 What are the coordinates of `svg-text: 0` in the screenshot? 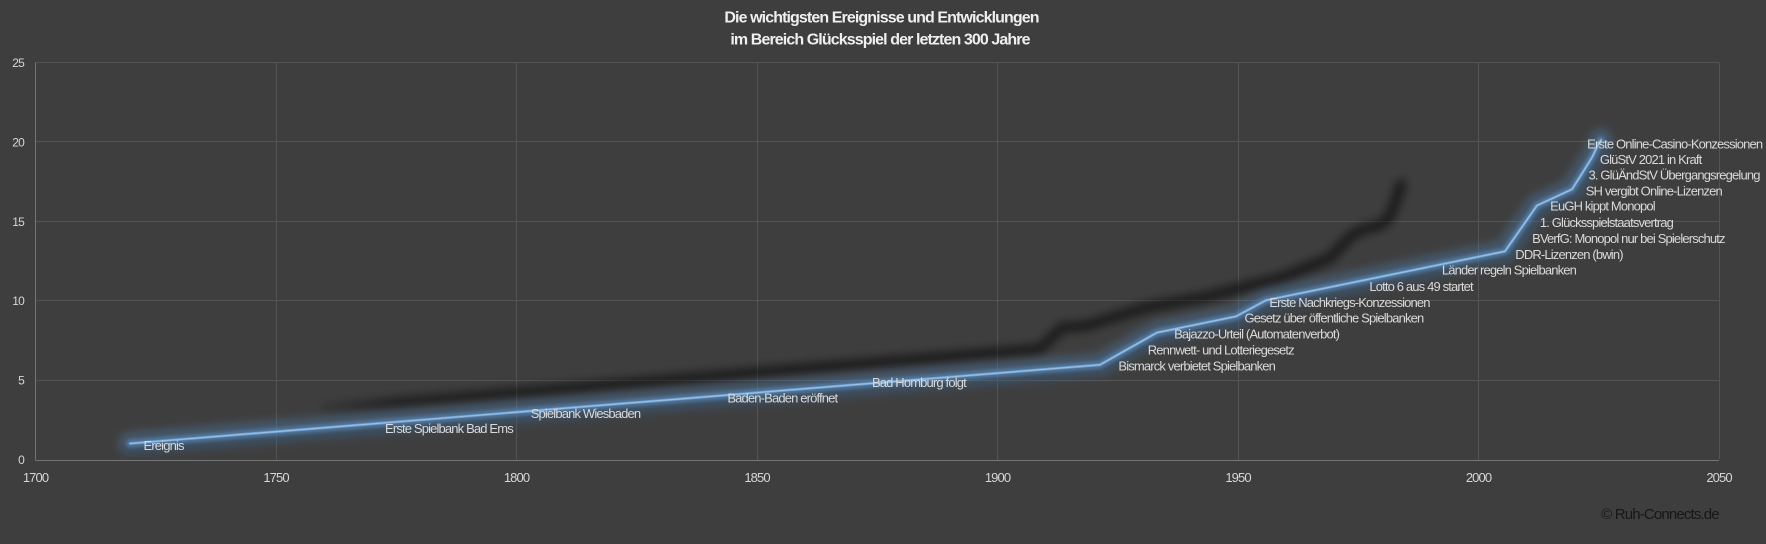 It's located at (21, 460).